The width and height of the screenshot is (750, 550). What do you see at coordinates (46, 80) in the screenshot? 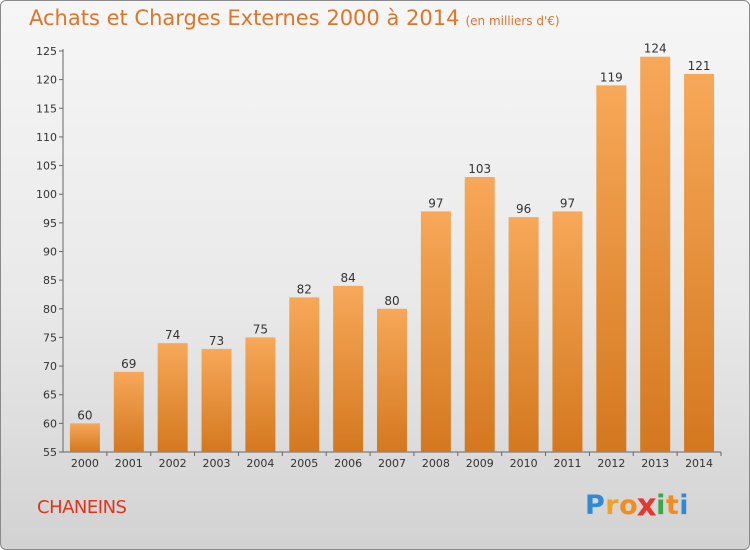
I see `y-tick-label: 120` at bounding box center [46, 80].